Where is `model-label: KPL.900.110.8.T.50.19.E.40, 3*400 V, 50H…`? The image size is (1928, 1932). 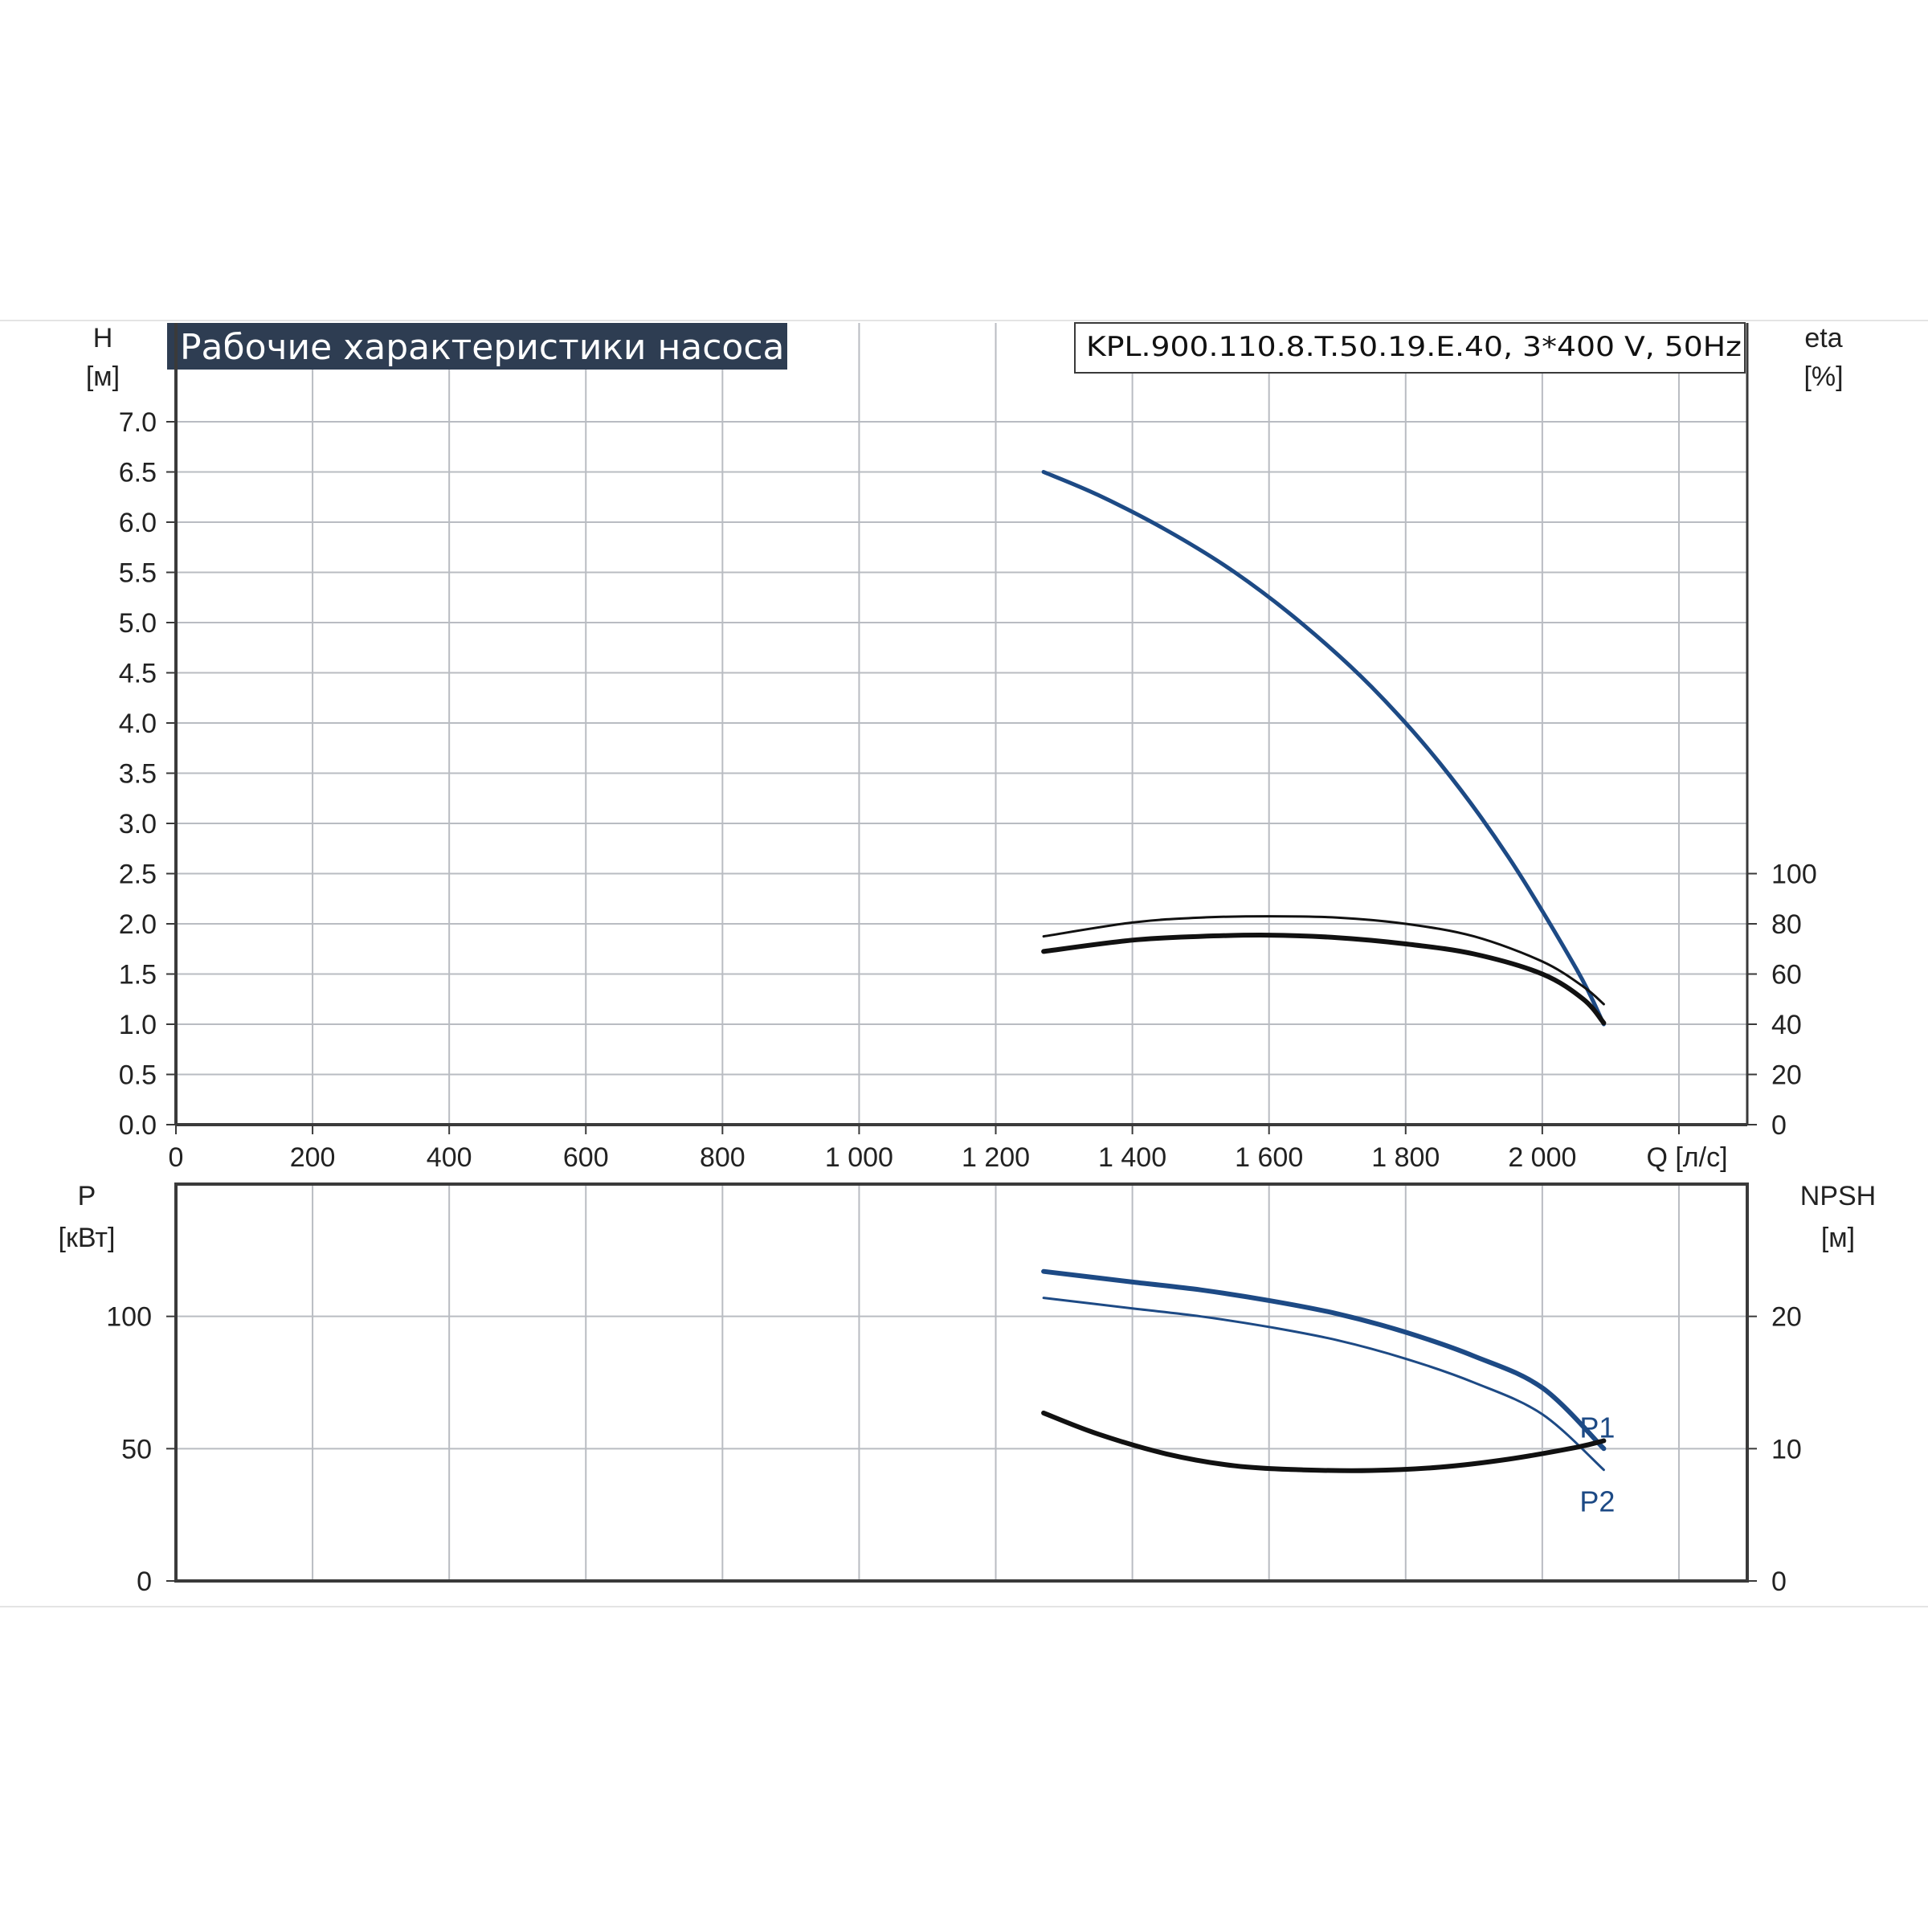 model-label: KPL.900.110.8.T.50.19.E.40, 3*400 V, 50H… is located at coordinates (1414, 347).